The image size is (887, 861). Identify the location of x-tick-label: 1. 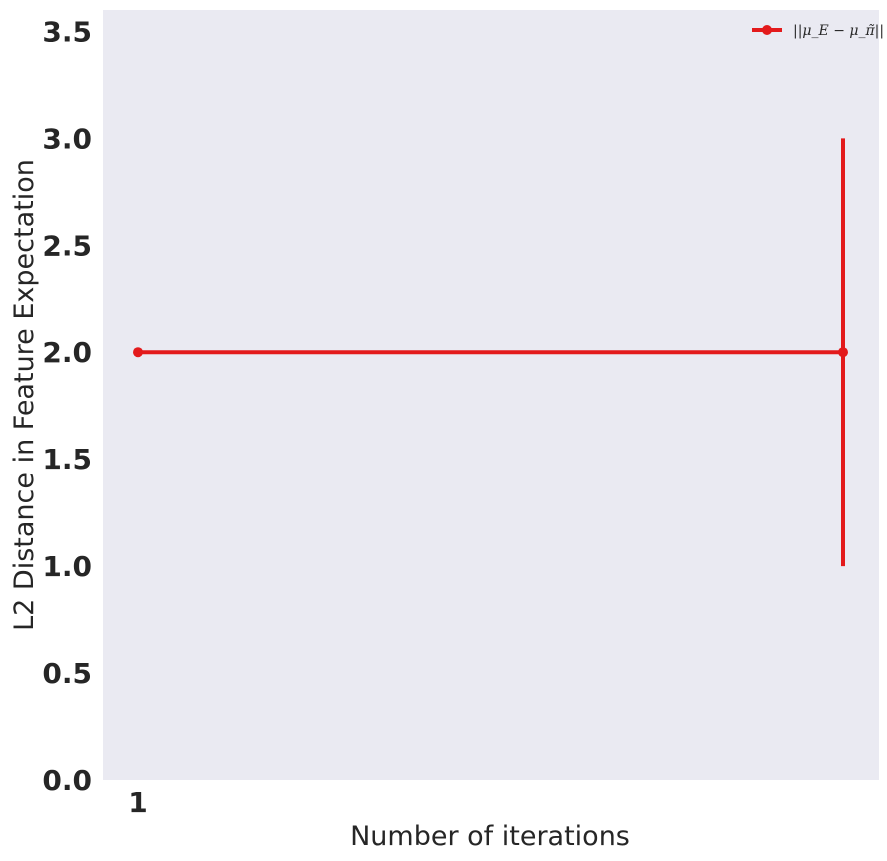
(137, 802).